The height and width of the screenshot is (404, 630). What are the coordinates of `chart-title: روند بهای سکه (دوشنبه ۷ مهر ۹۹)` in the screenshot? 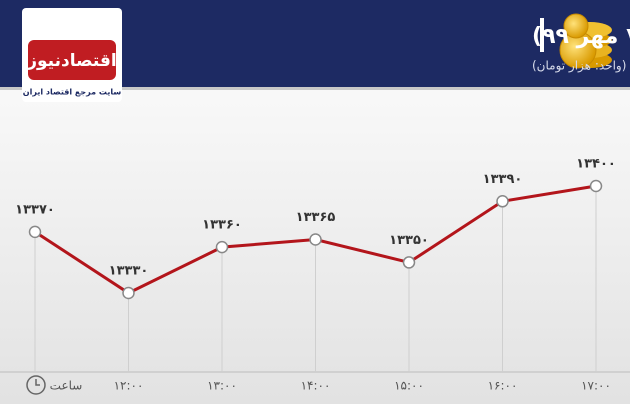 It's located at (581, 36).